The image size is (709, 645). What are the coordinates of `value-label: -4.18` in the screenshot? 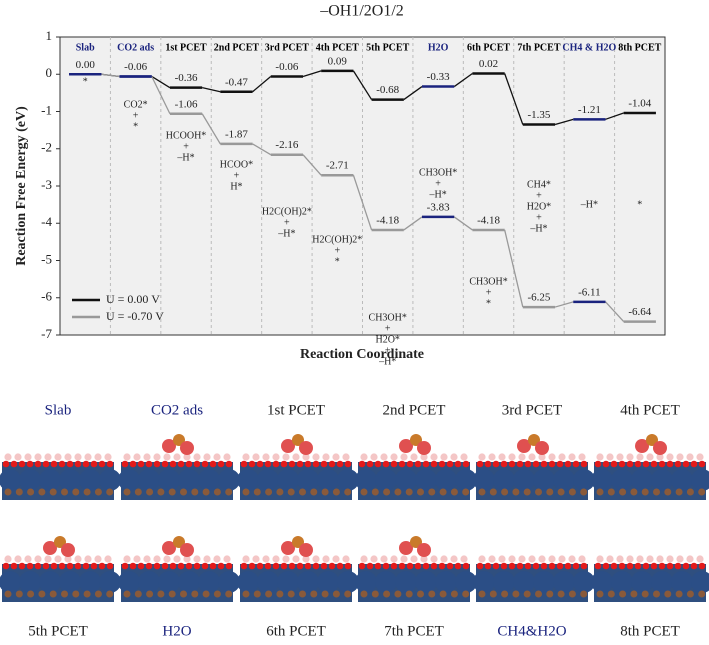 It's located at (488, 220).